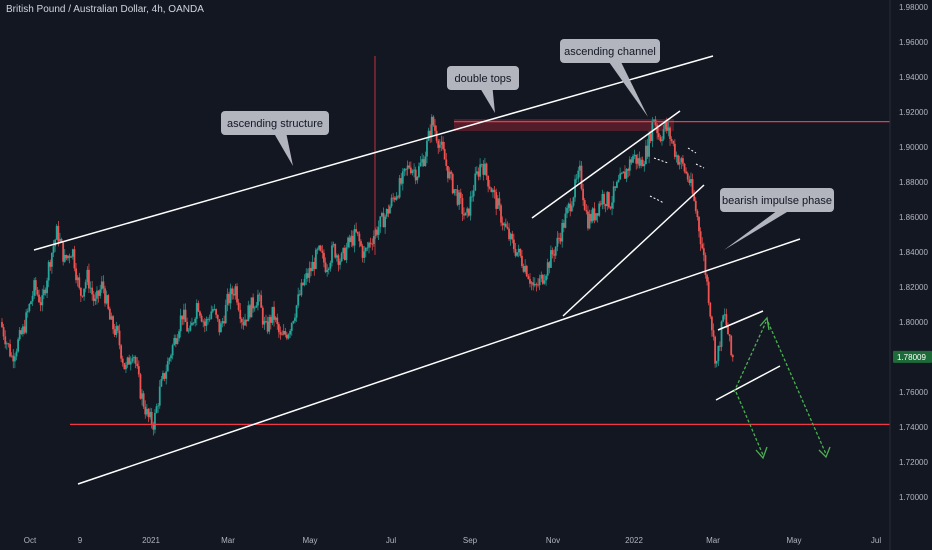 The image size is (932, 550). What do you see at coordinates (913, 112) in the screenshot?
I see `y-tick-label: 1.92000` at bounding box center [913, 112].